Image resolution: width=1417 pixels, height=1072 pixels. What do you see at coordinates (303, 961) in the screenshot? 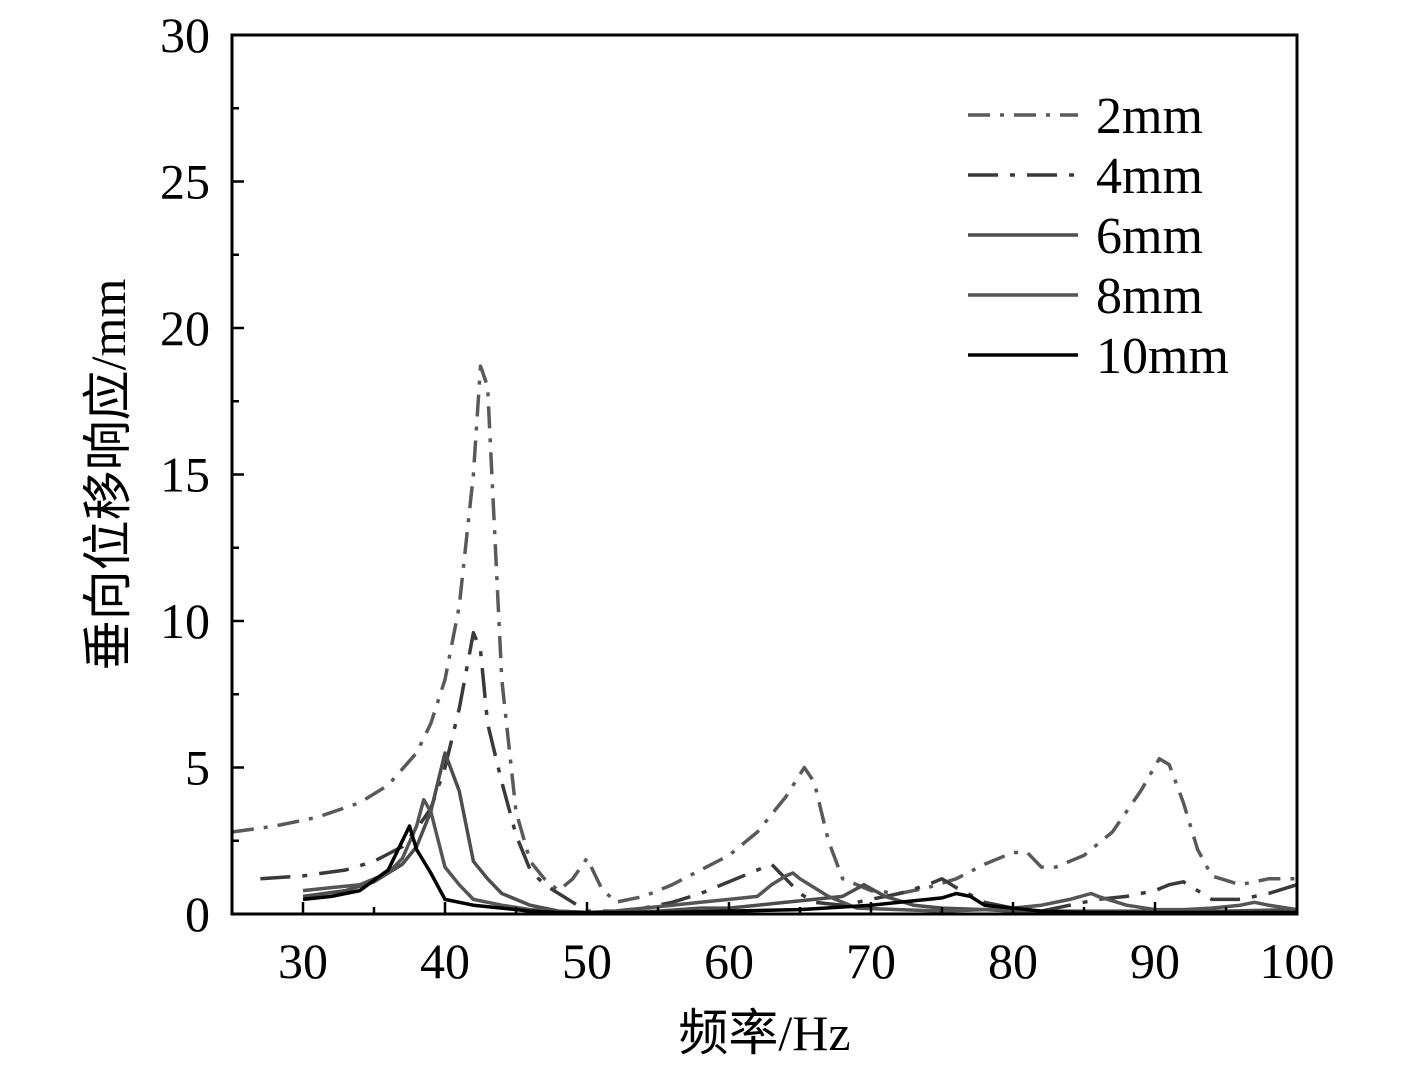
I see `x-tick-label: 30` at bounding box center [303, 961].